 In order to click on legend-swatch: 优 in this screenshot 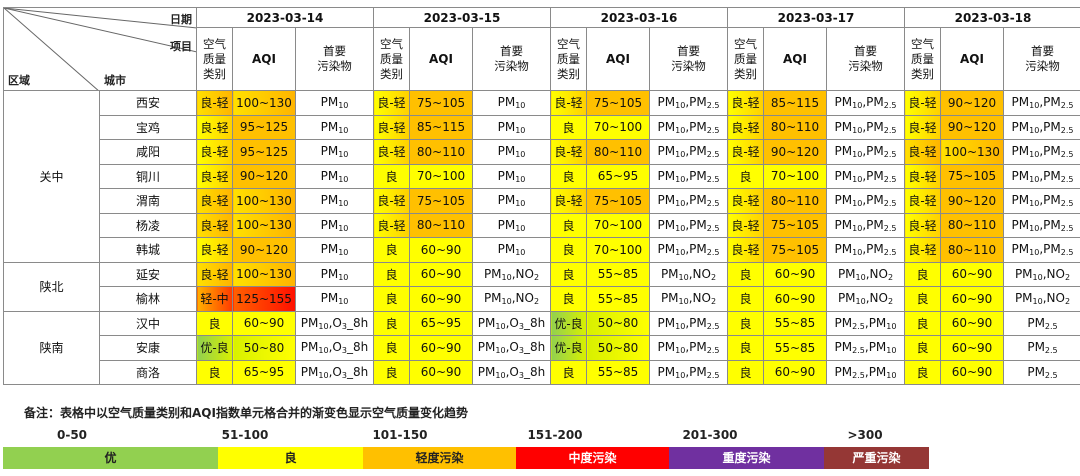, I will do `click(110, 458)`.